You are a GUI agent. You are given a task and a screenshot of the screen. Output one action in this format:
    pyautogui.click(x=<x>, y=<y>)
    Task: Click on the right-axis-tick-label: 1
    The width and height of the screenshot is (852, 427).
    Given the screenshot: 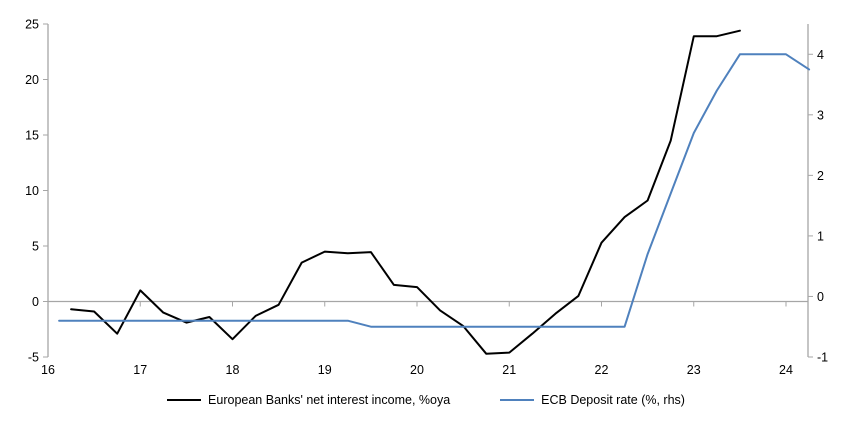 What is the action you would take?
    pyautogui.click(x=820, y=236)
    